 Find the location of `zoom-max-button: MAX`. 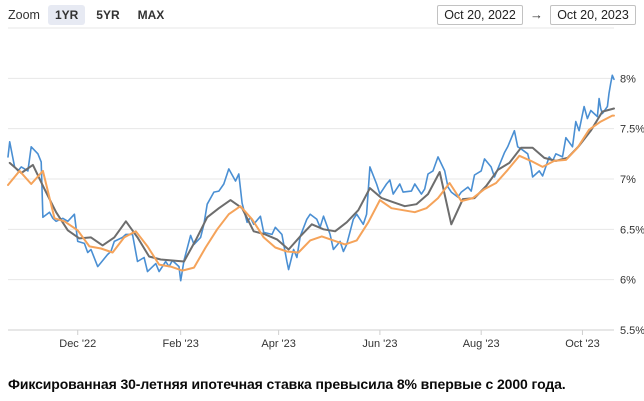

zoom-max-button: MAX is located at coordinates (151, 15).